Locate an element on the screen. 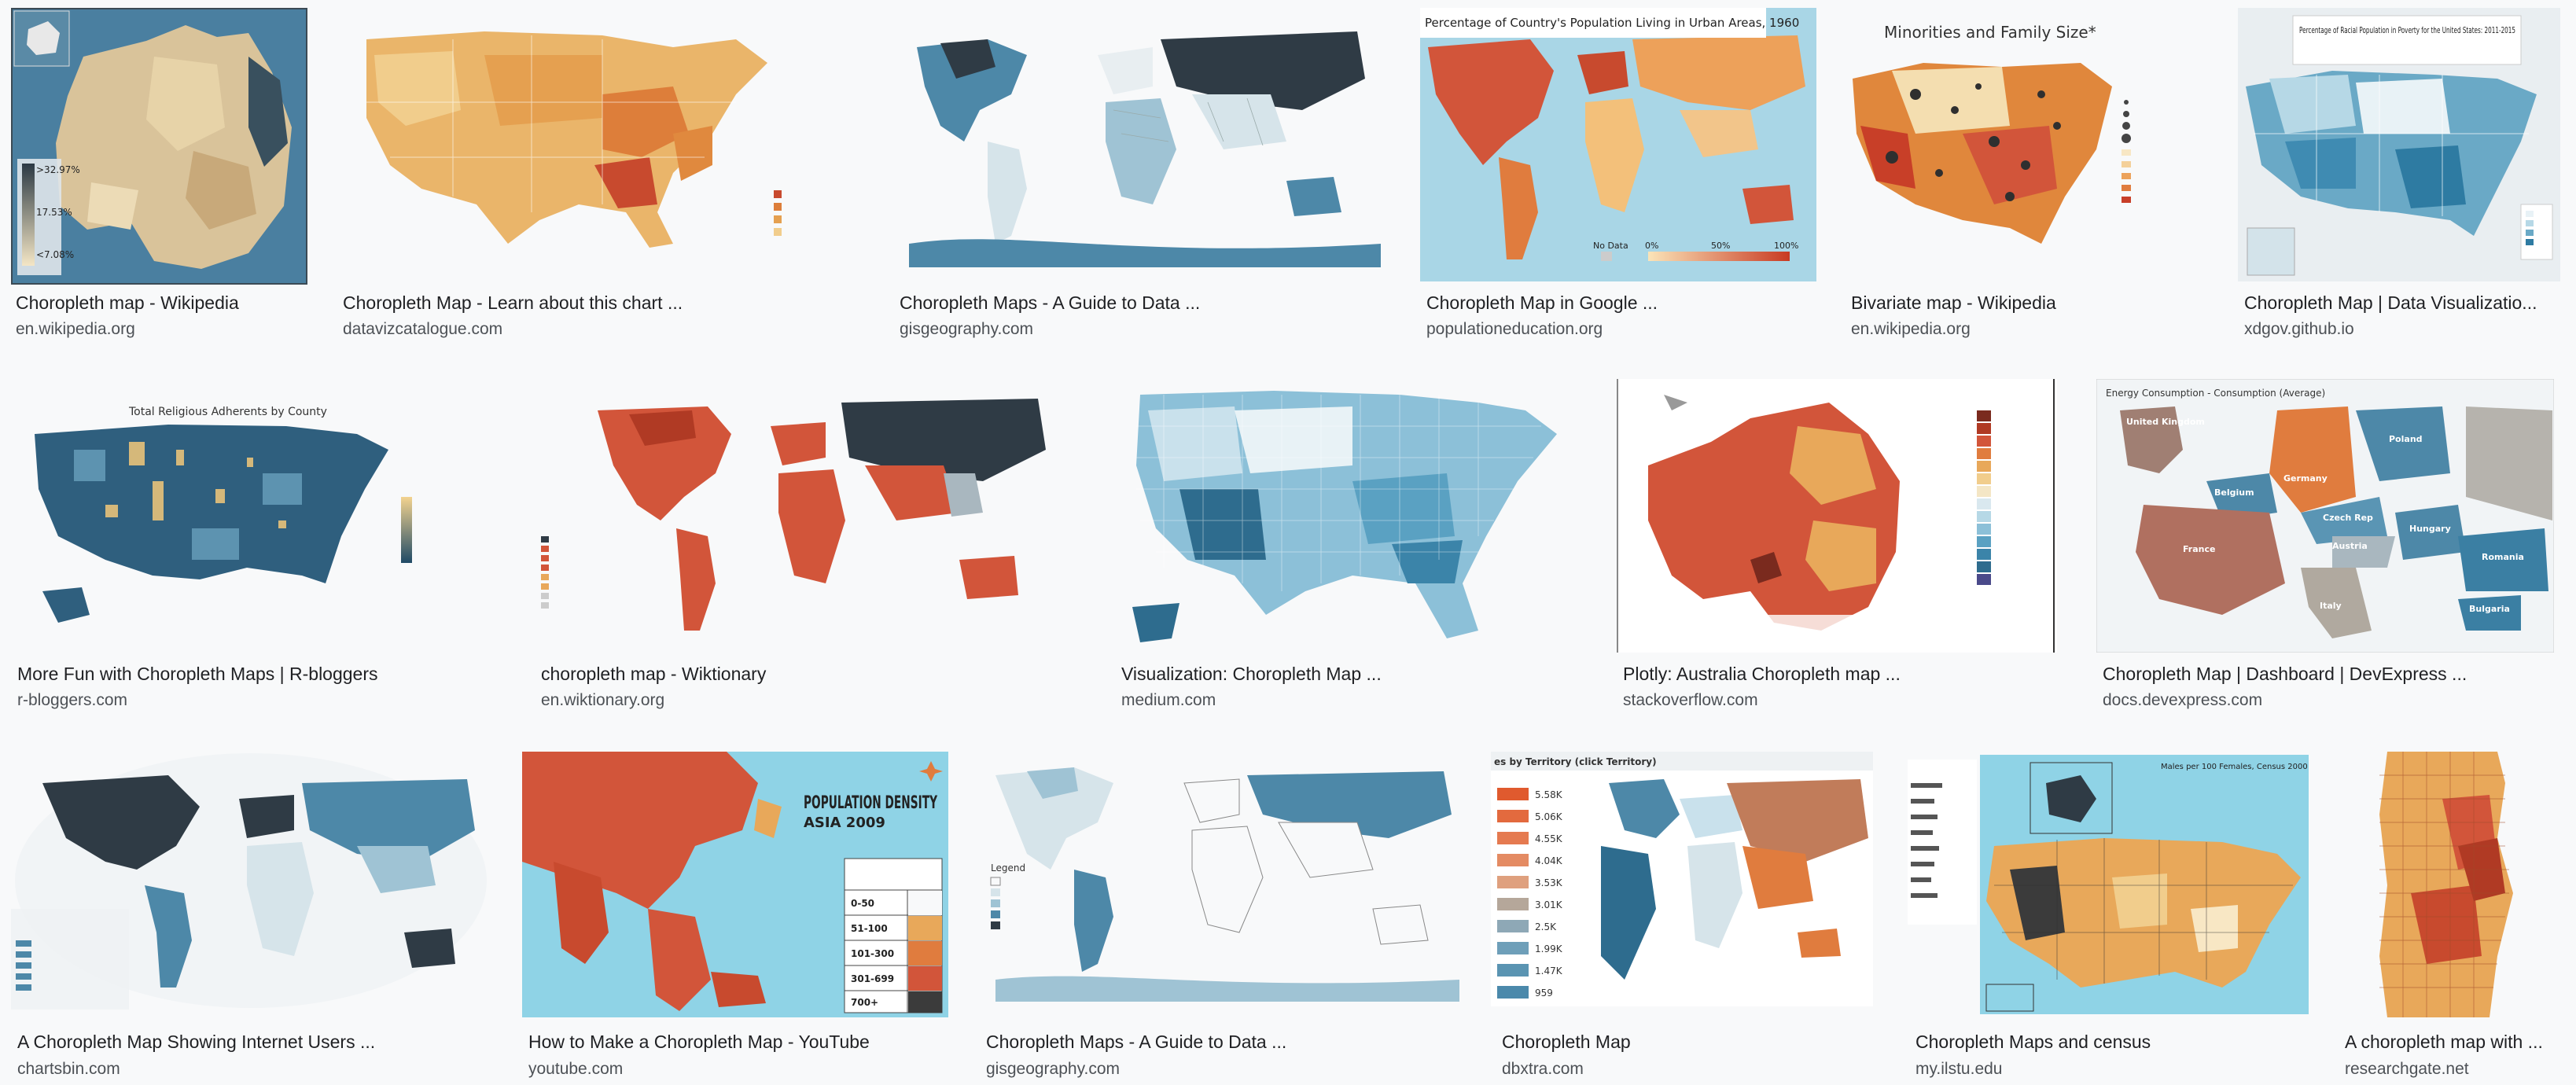 Image resolution: width=2576 pixels, height=1085 pixels. result-source: chartsbin.com is located at coordinates (68, 1069).